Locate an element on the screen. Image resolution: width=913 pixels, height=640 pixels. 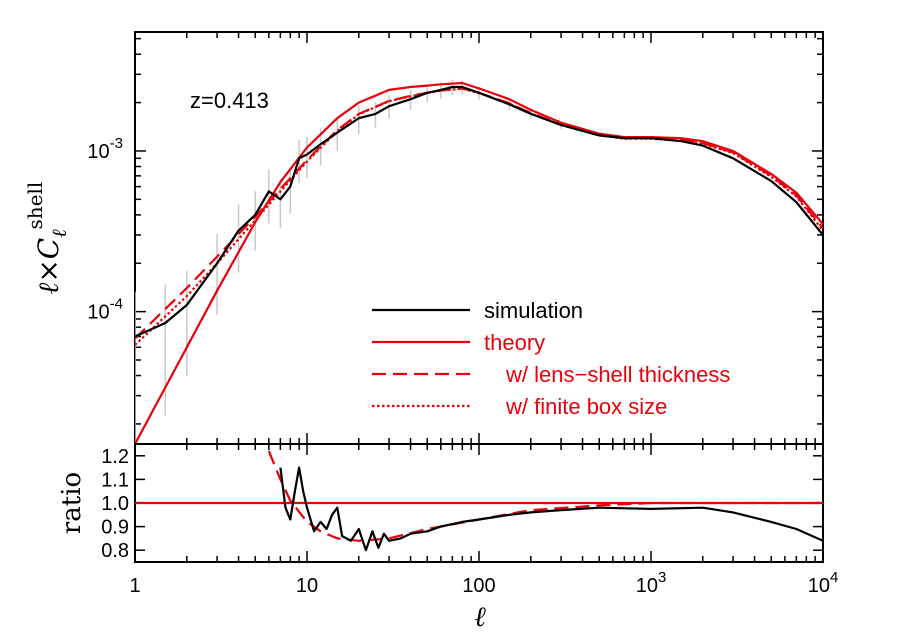
ratio-y-tick-label: 0.8 is located at coordinates (115, 551).